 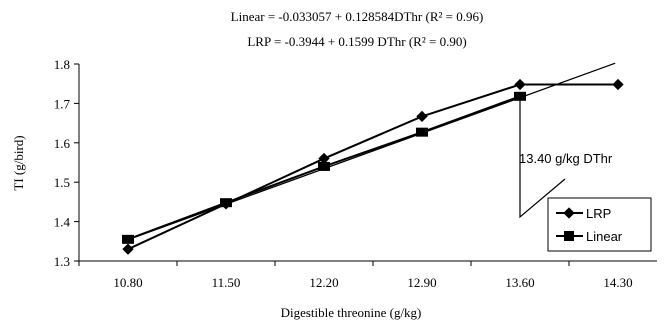 I want to click on y-tick-label: 1.8, so click(x=62, y=64).